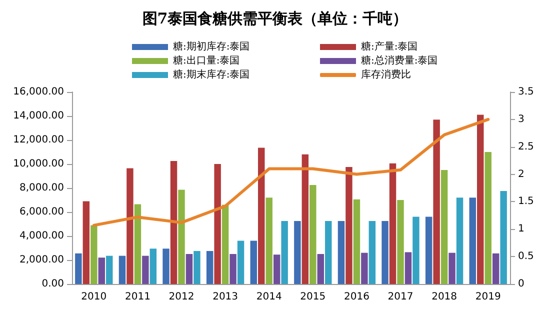 The width and height of the screenshot is (550, 320). Describe the element at coordinates (386, 74) in the screenshot. I see `legend-label: 库存消费比` at that location.